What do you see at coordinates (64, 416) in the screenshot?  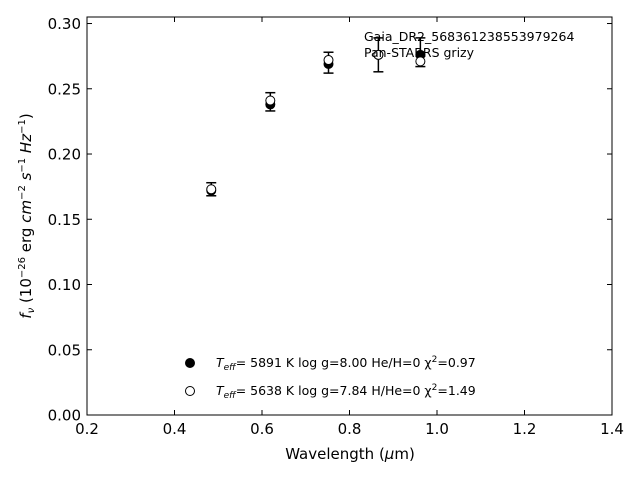 I see `y-tick-label: 0.00` at bounding box center [64, 416].